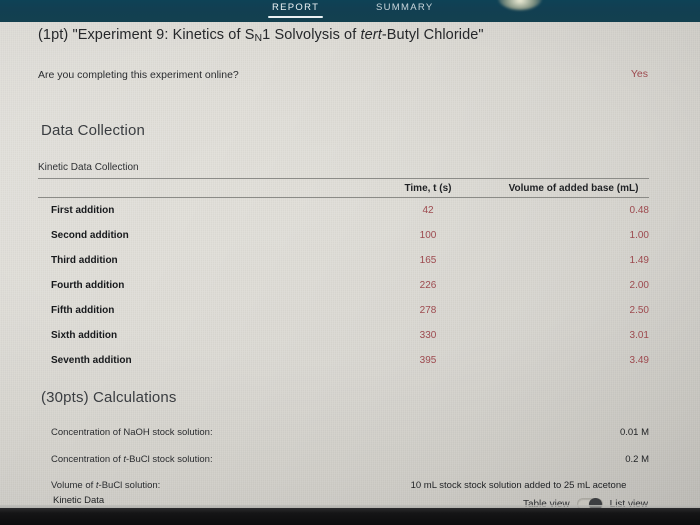  What do you see at coordinates (428, 260) in the screenshot?
I see `row-time-value: 165` at bounding box center [428, 260].